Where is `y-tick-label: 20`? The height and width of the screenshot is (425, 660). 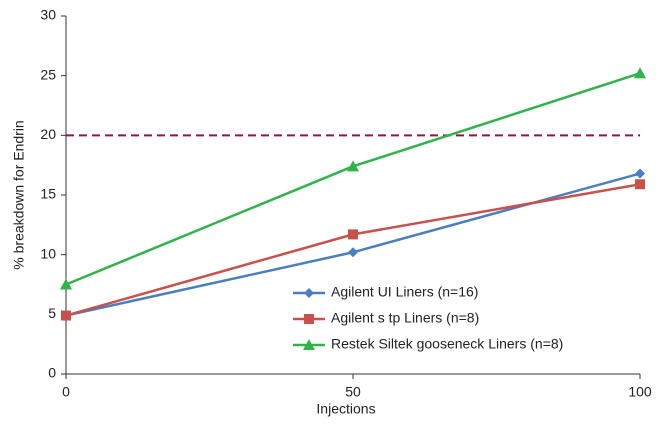
y-tick-label: 20 is located at coordinates (48, 134).